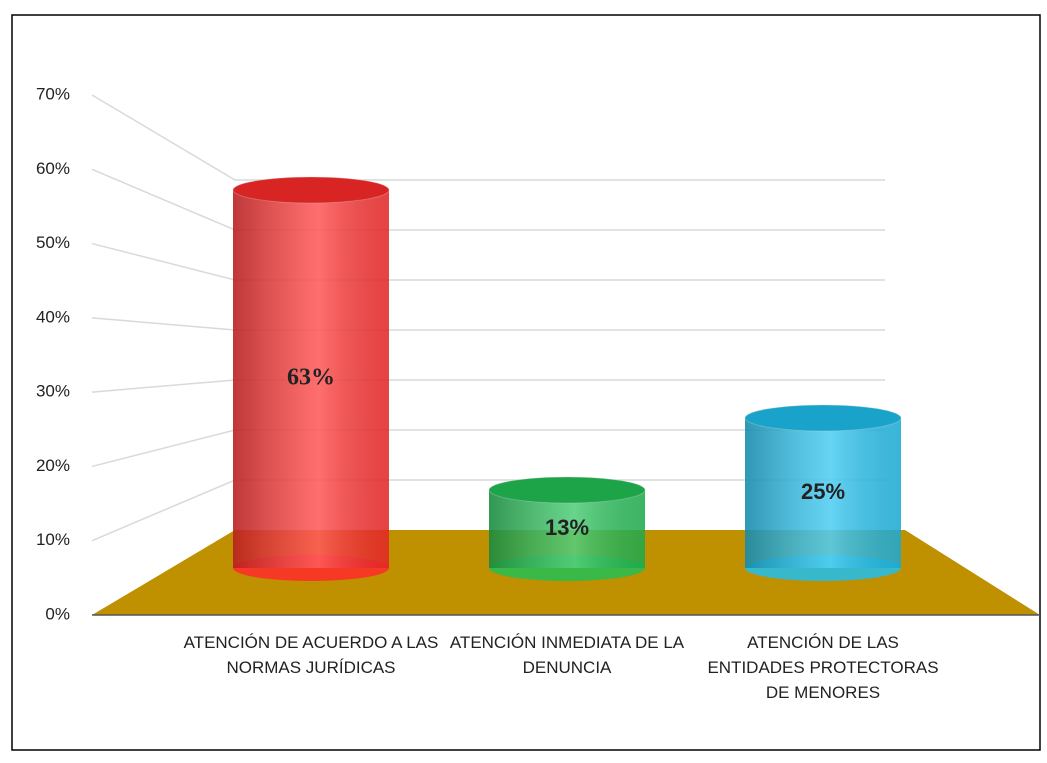 The height and width of the screenshot is (763, 1047). What do you see at coordinates (53, 93) in the screenshot?
I see `y-tick-label: 70%` at bounding box center [53, 93].